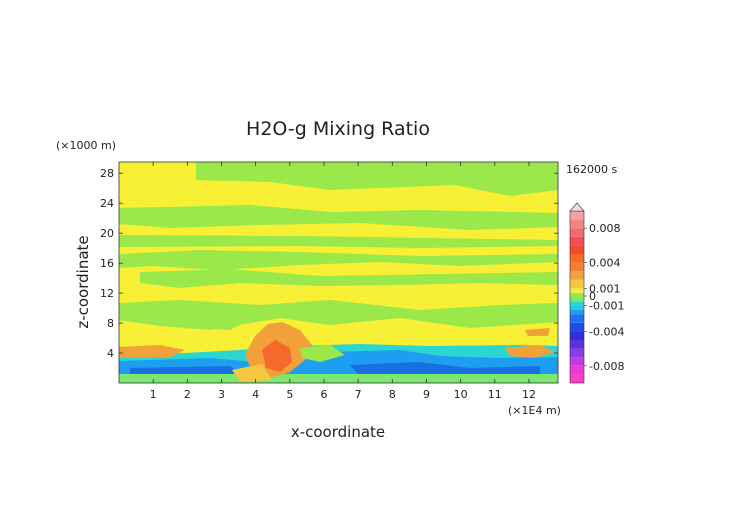 The height and width of the screenshot is (532, 752). What do you see at coordinates (153, 394) in the screenshot?
I see `x-tick-label: 1` at bounding box center [153, 394].